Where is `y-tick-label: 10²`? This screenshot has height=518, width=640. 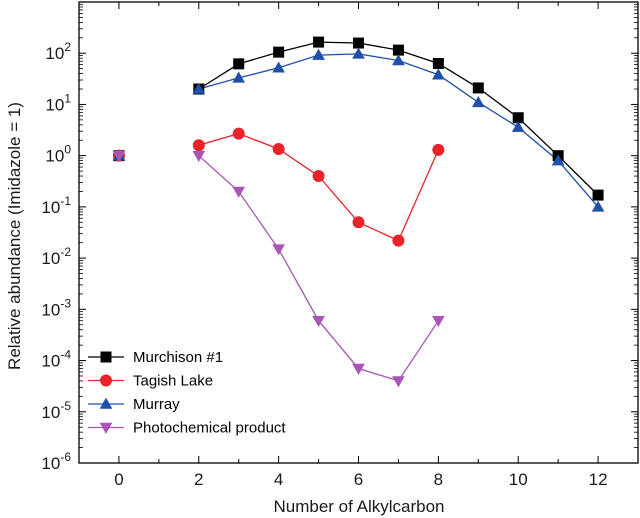
y-tick-label: 10² is located at coordinates (58, 51).